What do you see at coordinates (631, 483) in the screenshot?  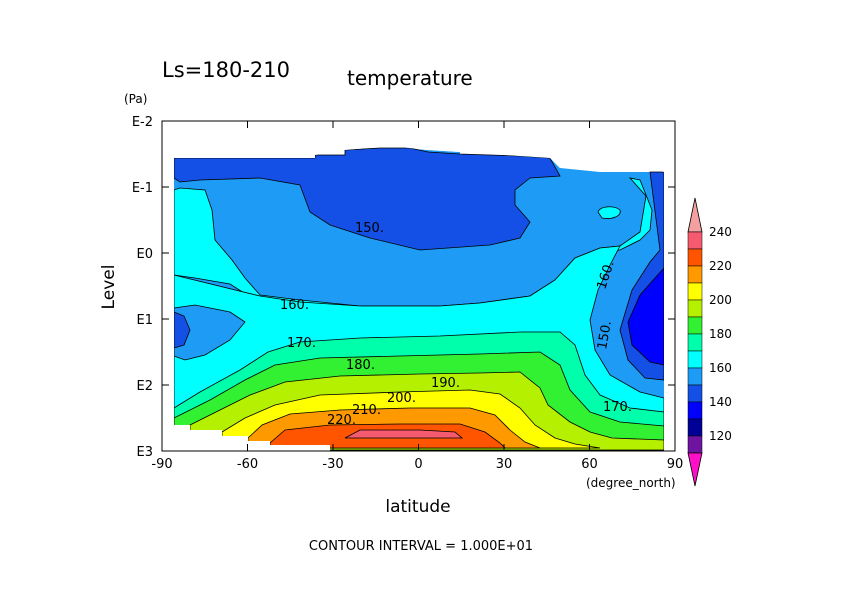 I see `x-unit: (degree_north)` at bounding box center [631, 483].